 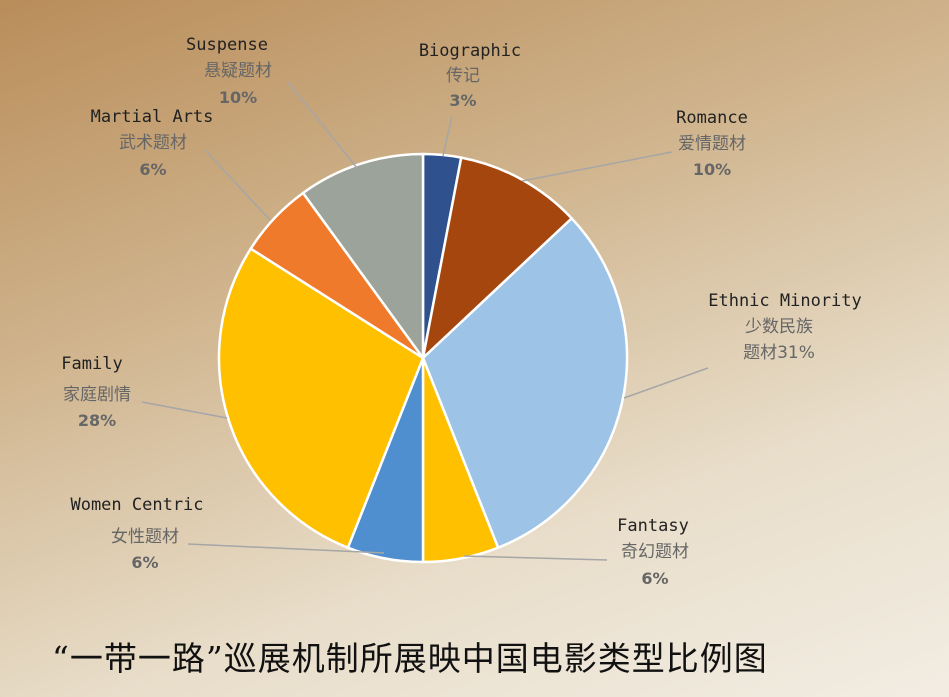 I want to click on label-martial-arts-pct: 6%, so click(x=152, y=169).